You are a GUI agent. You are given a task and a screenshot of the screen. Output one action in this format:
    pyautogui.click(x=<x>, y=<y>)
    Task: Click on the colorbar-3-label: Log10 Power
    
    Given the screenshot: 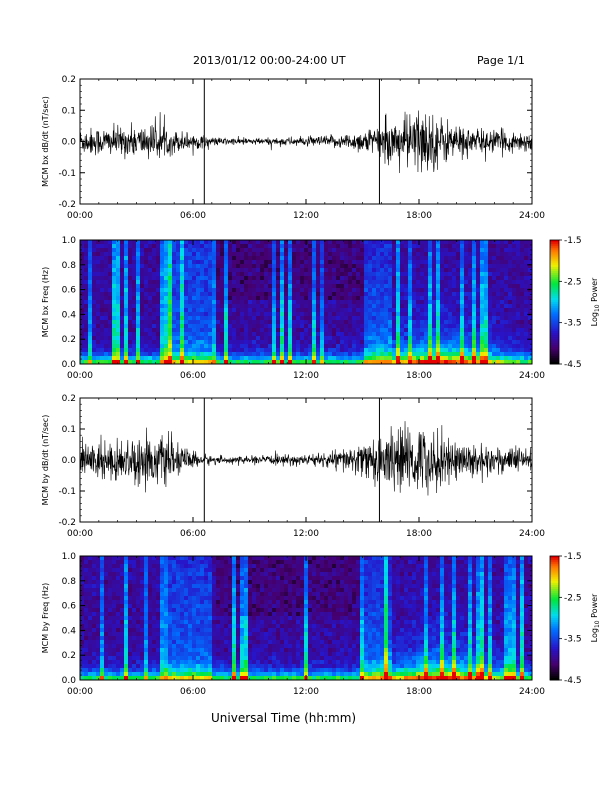 What is the action you would take?
    pyautogui.click(x=595, y=617)
    